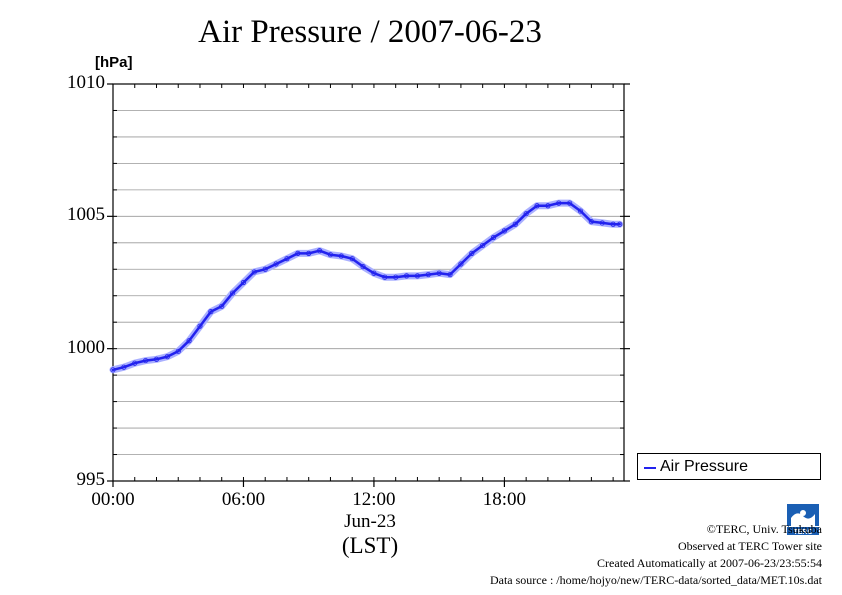  Describe the element at coordinates (370, 545) in the screenshot. I see `x-axis-timezone-label: (LST)` at that location.